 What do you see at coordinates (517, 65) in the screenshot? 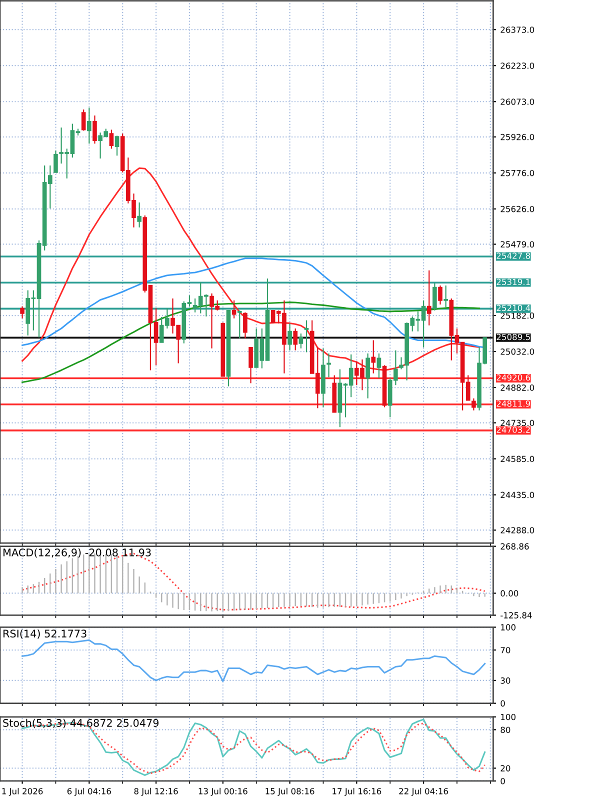
I see `y-tick-label: 26223.0` at bounding box center [517, 65].